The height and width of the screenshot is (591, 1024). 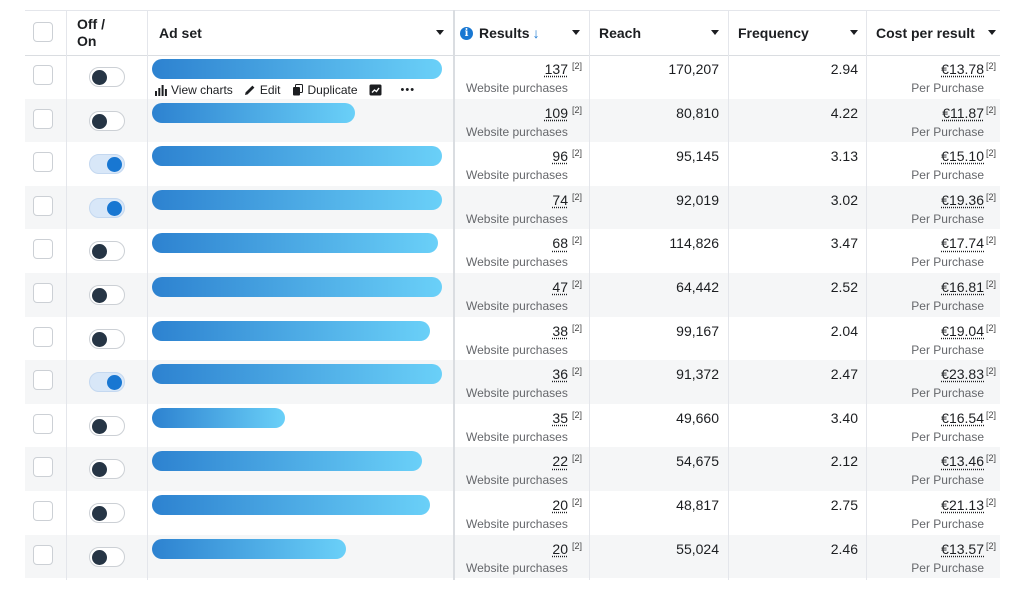 I want to click on results-value: 35, so click(x=560, y=417).